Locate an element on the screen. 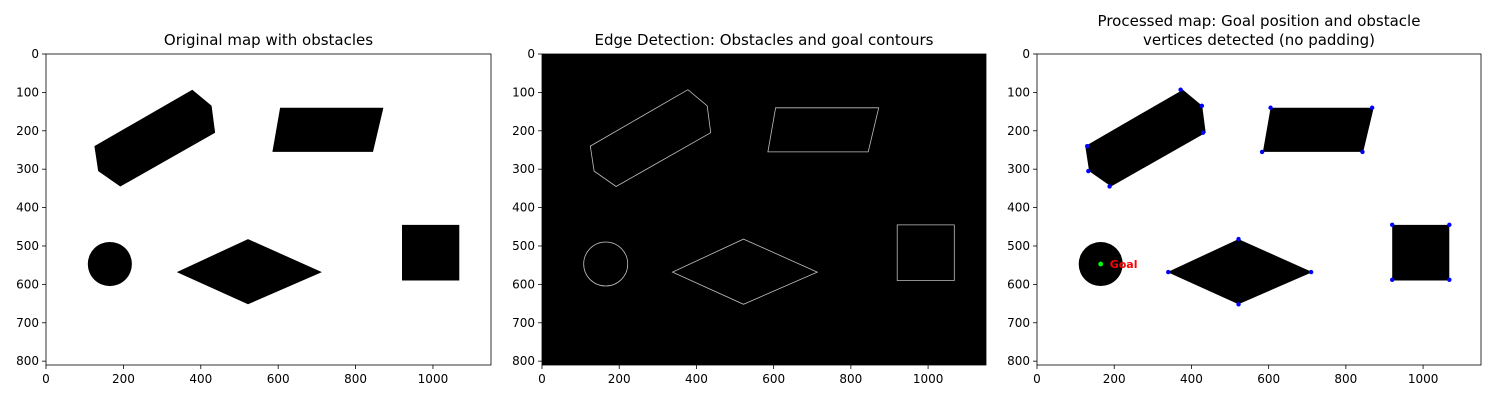  chart-title: Original map with obstacles is located at coordinates (268, 40).